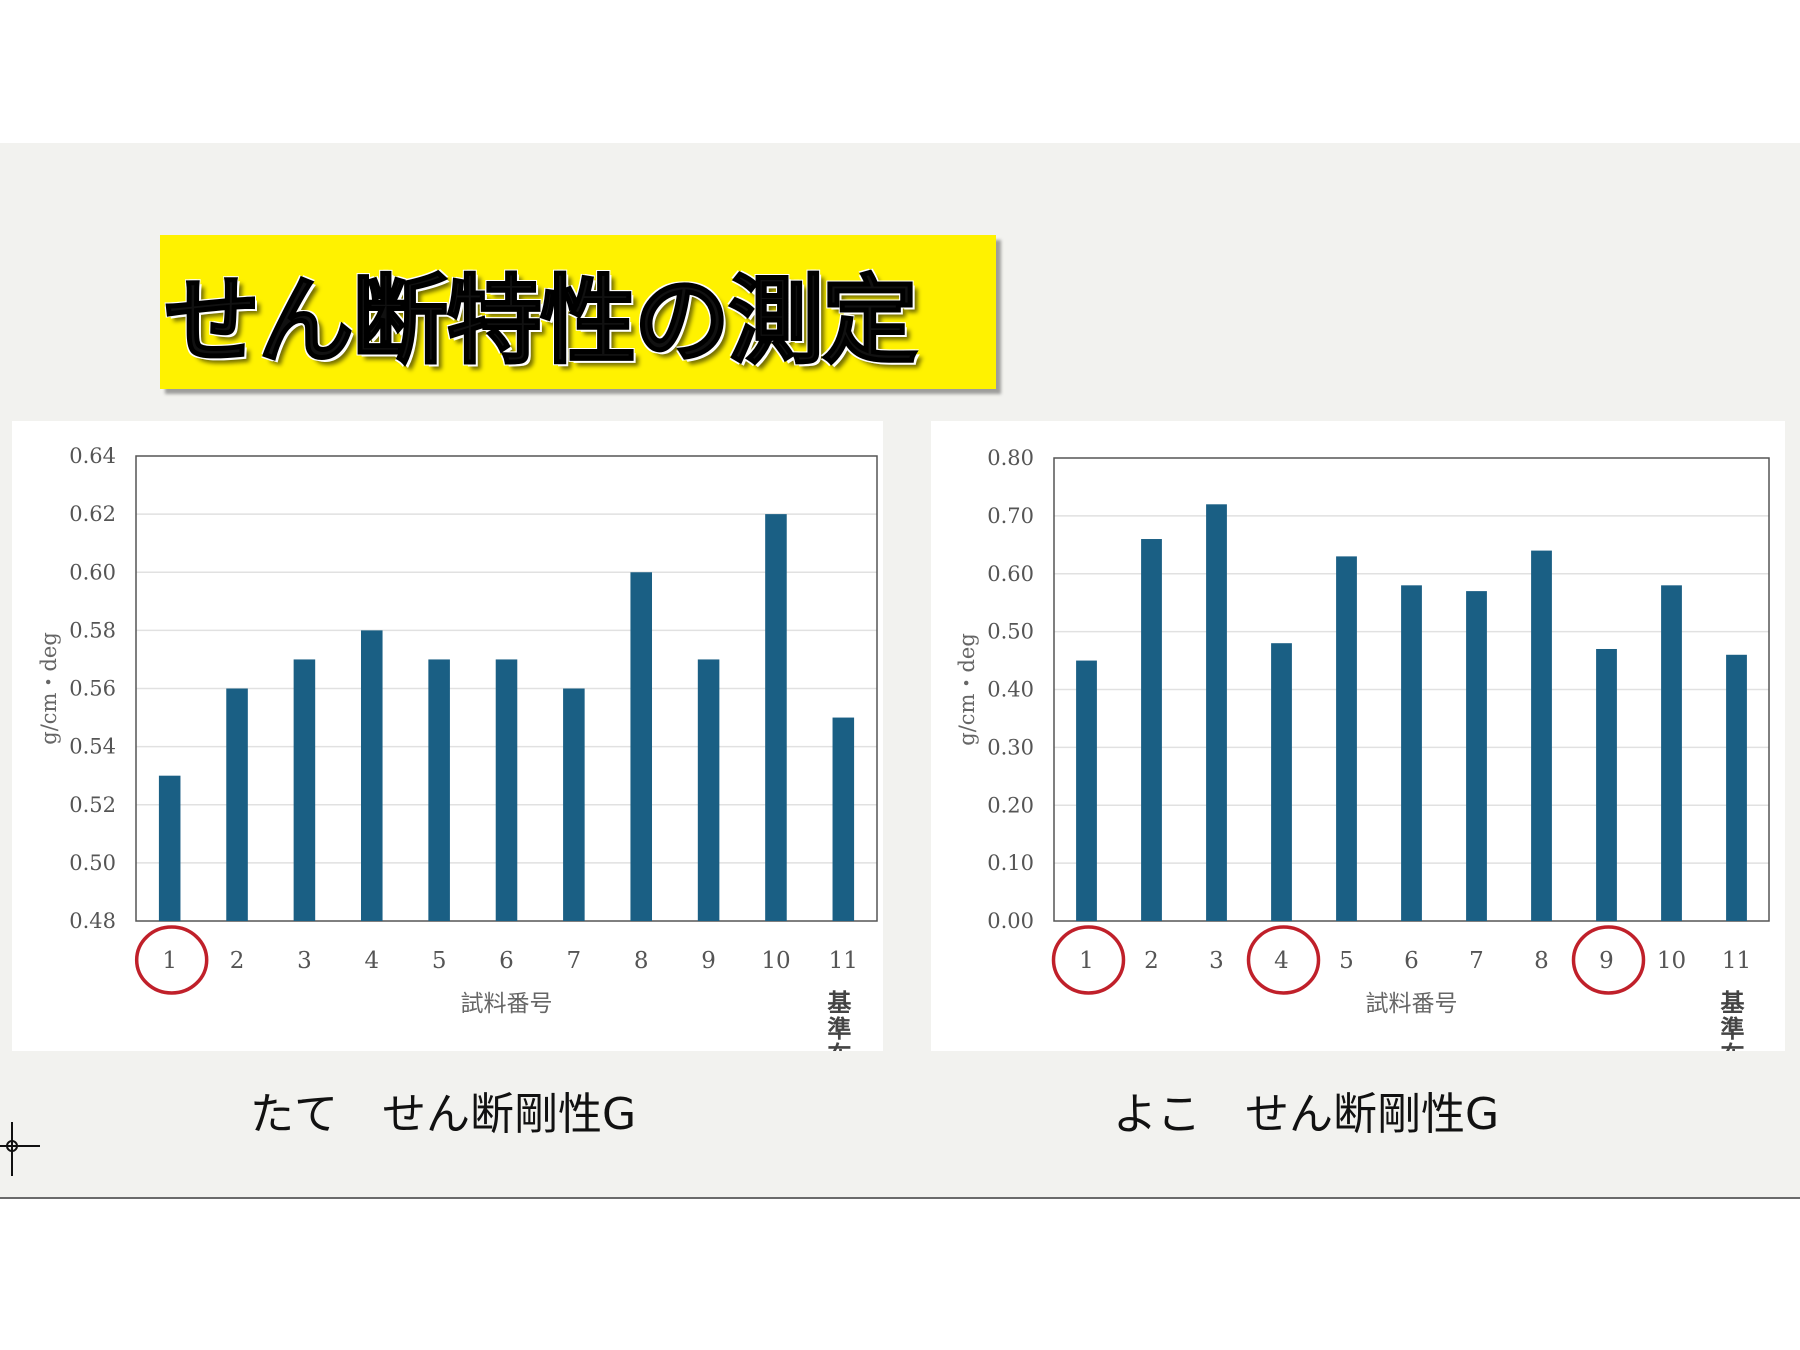 The width and height of the screenshot is (1800, 1350). I want to click on page-title: せん断特性の測定, so click(541, 321).